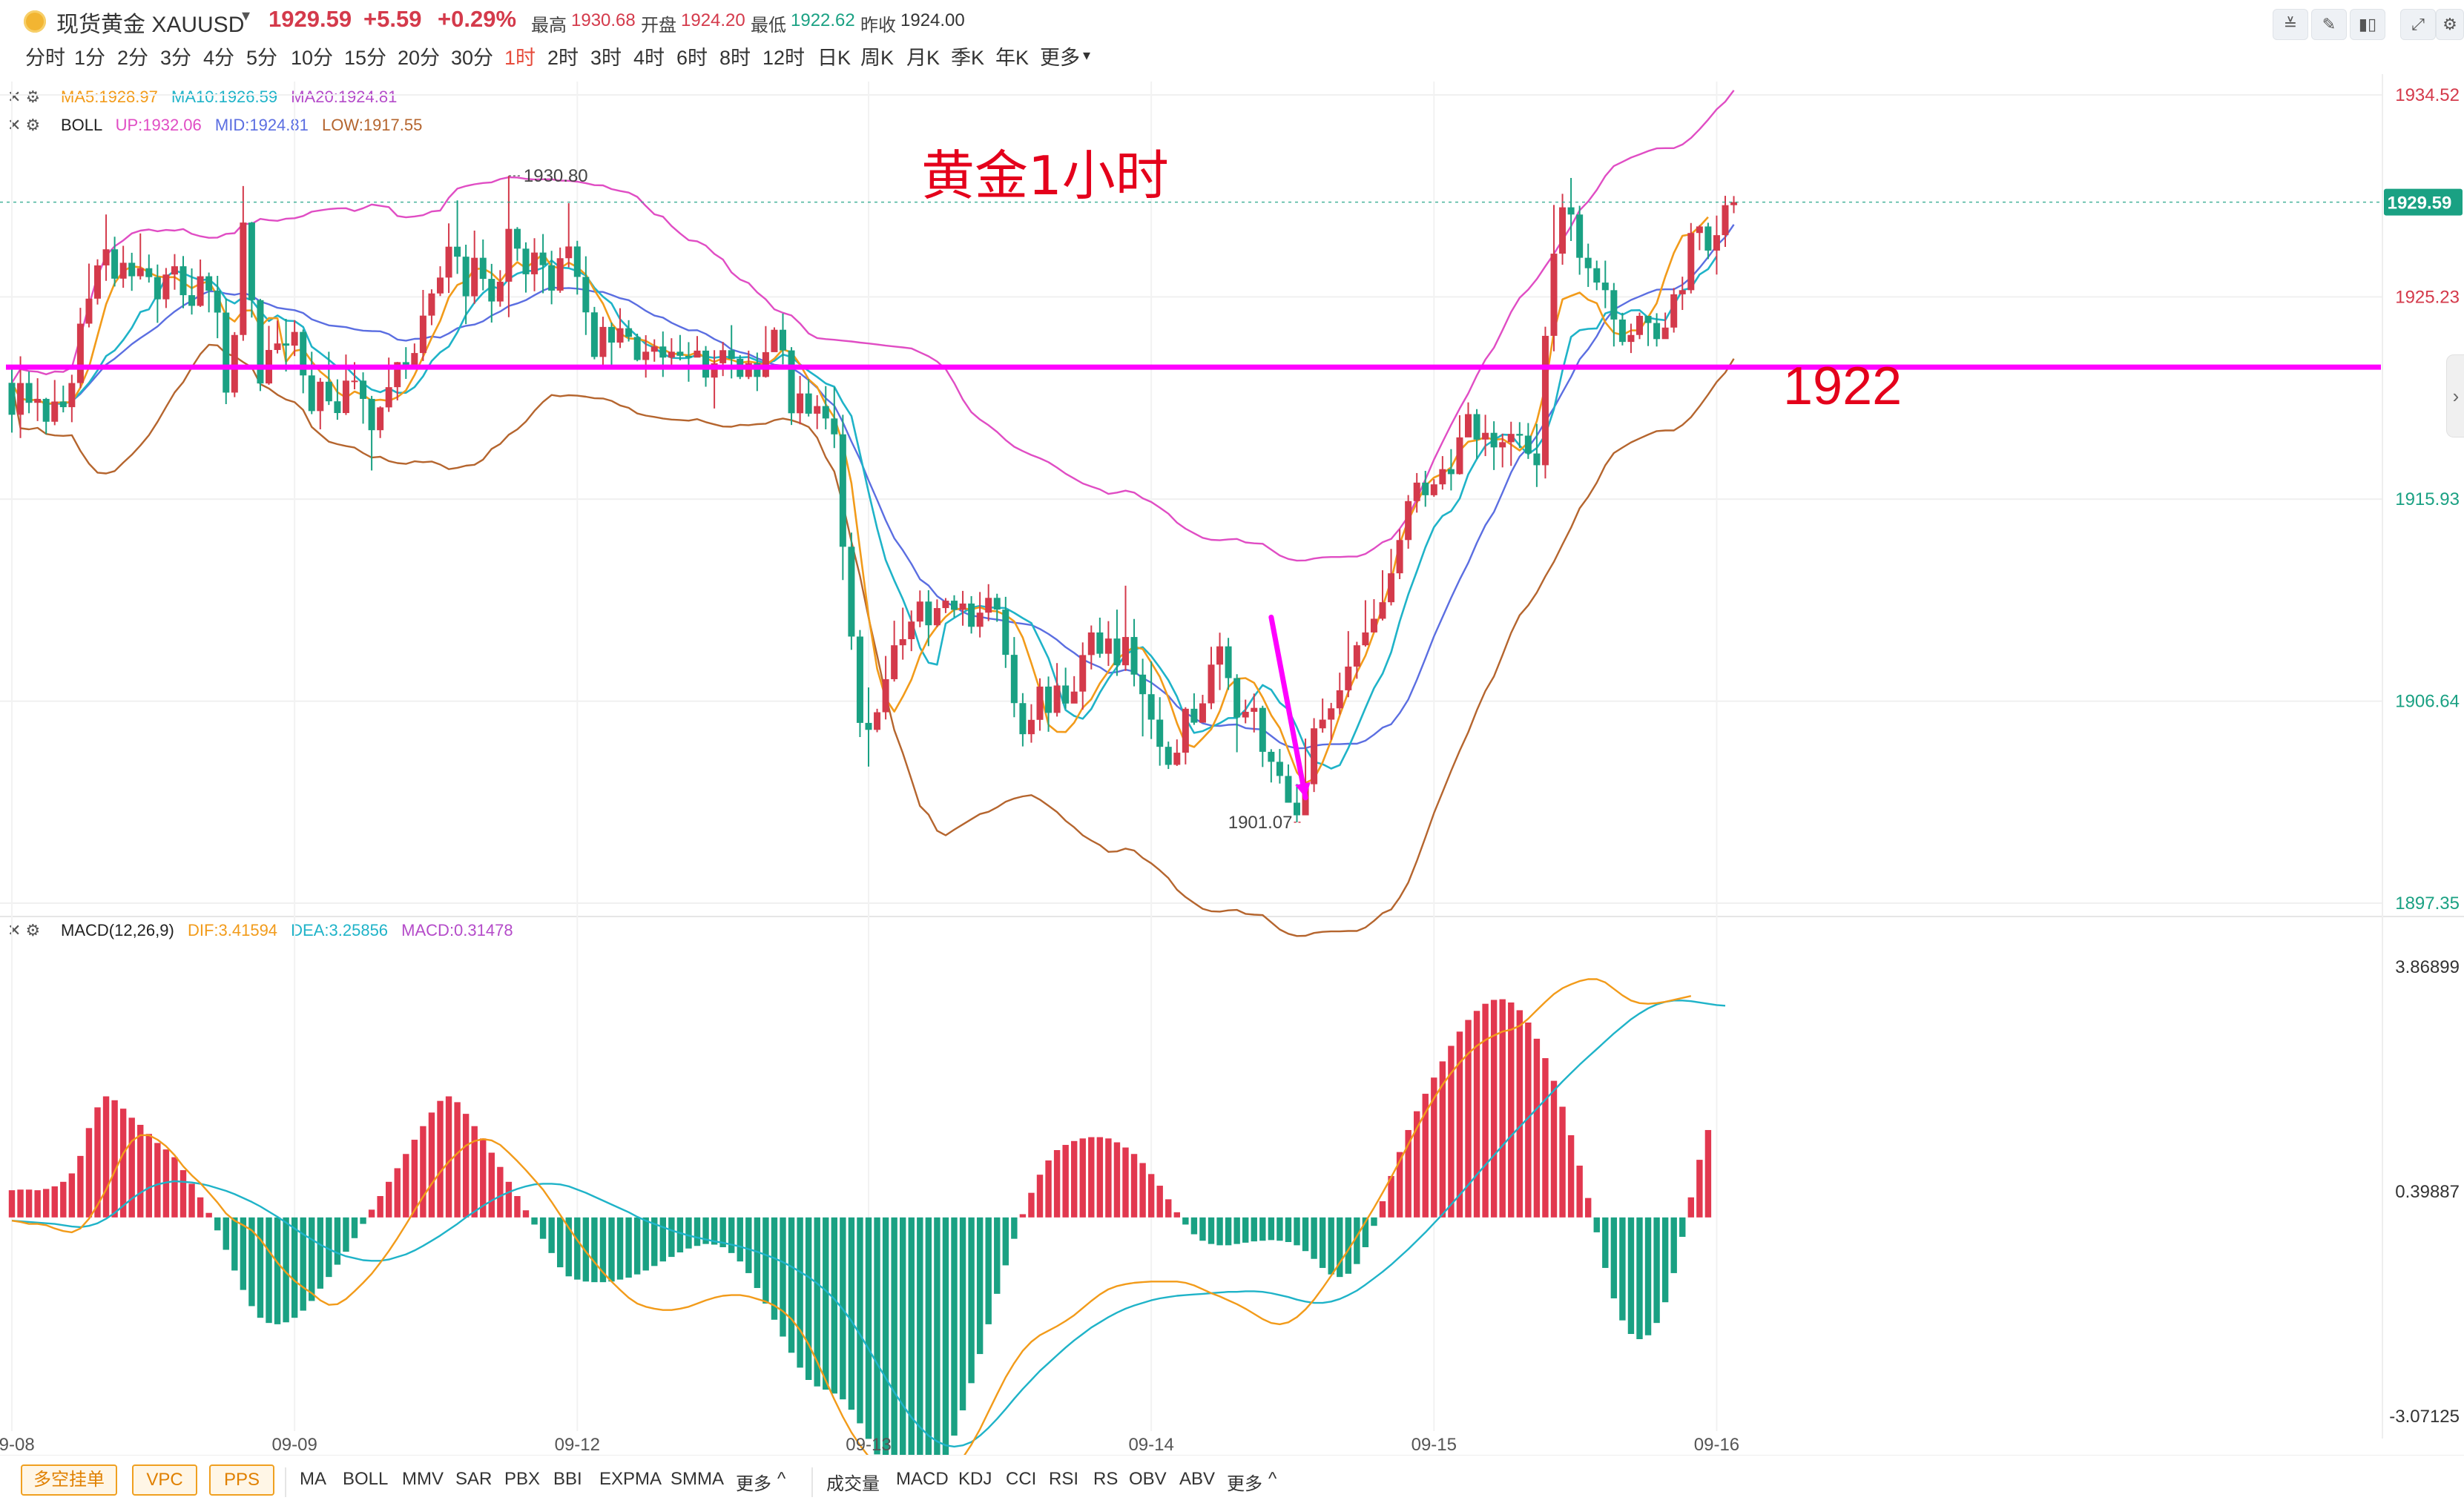  I want to click on indicator-tab: BOLL, so click(366, 1479).